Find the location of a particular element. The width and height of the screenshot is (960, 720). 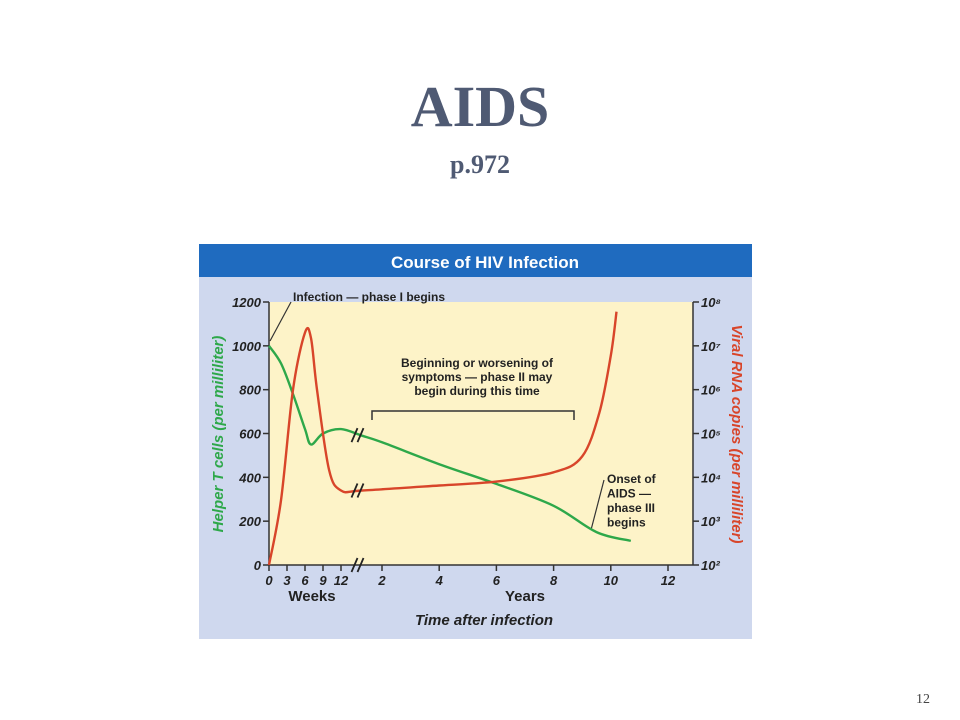

right-tick-label: 10⁵ is located at coordinates (711, 434).